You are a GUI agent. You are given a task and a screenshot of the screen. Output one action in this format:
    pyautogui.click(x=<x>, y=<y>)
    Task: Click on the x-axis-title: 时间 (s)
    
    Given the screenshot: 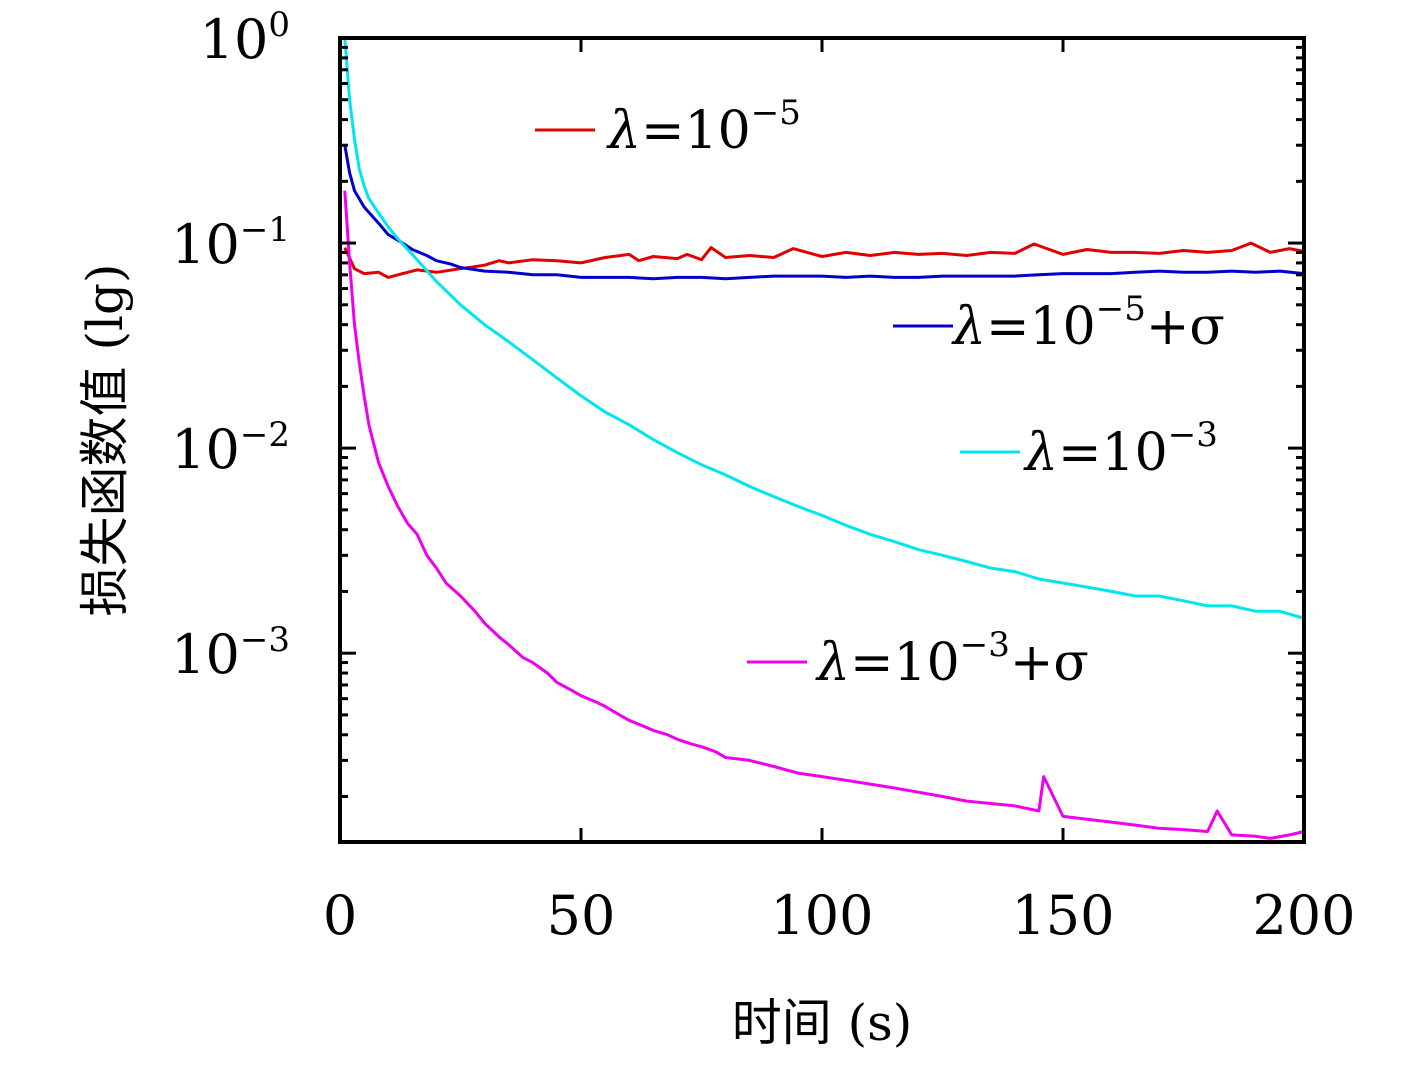 What is the action you would take?
    pyautogui.click(x=822, y=1023)
    